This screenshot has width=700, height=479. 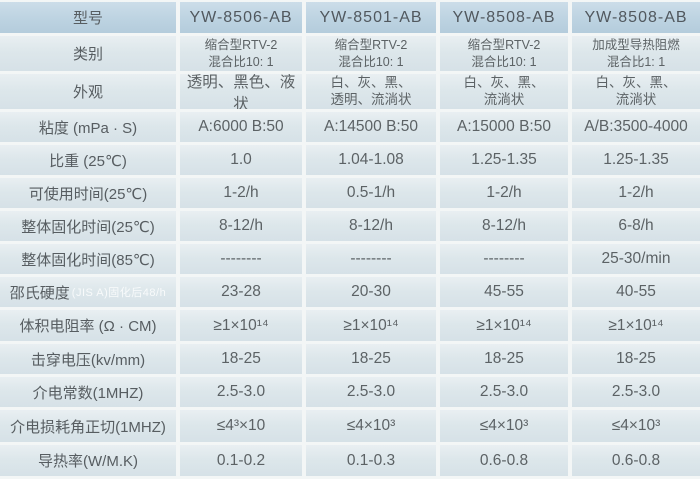 What do you see at coordinates (241, 160) in the screenshot?
I see `table-cell: 1.0` at bounding box center [241, 160].